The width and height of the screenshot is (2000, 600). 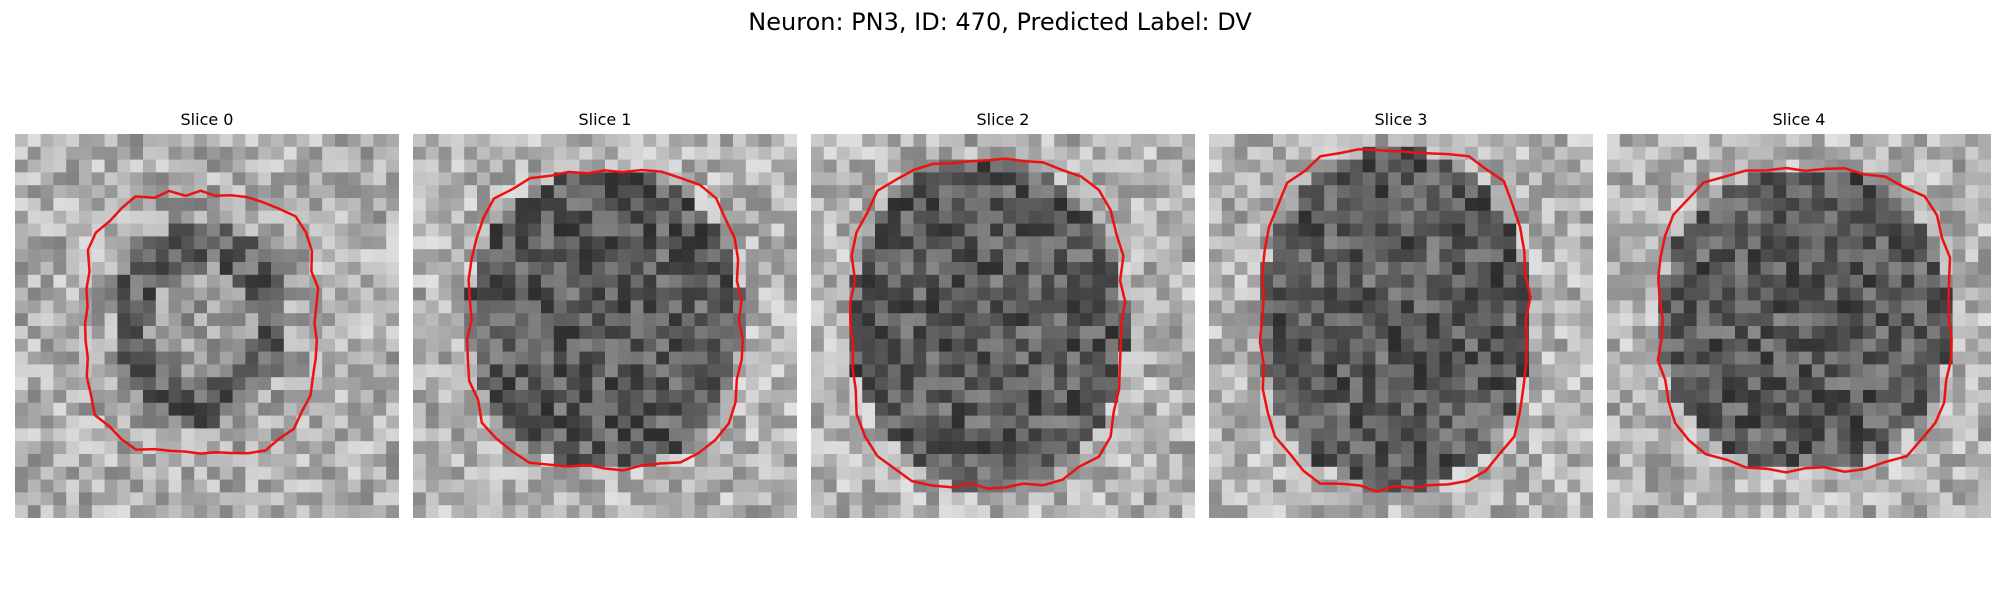 I want to click on slice-panel-1: Slice 1, so click(x=605, y=313).